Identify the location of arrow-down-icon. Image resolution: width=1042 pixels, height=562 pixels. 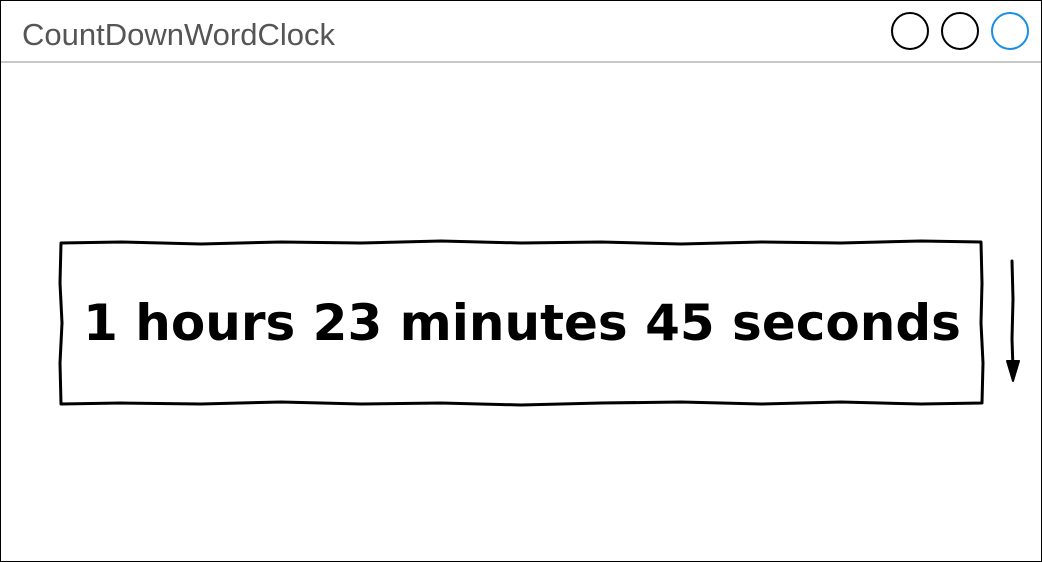
(1013, 324).